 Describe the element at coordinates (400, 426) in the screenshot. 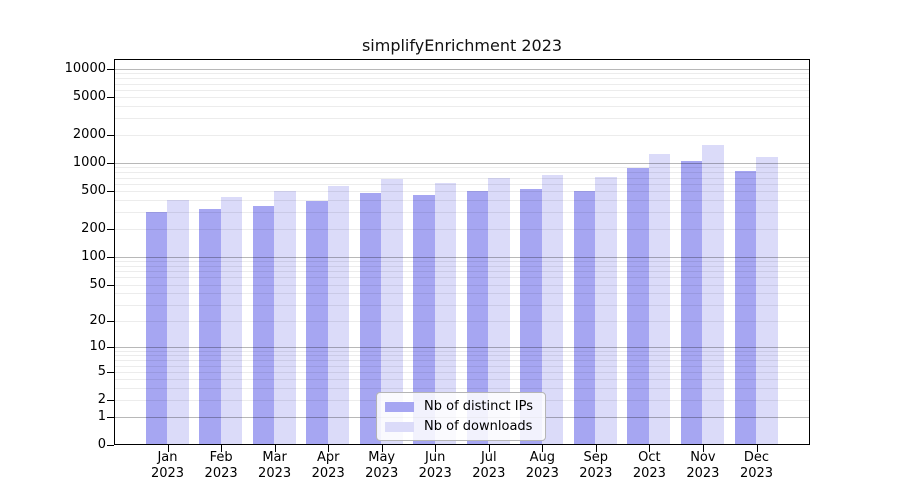

I see `legend-swatch-downloads` at that location.